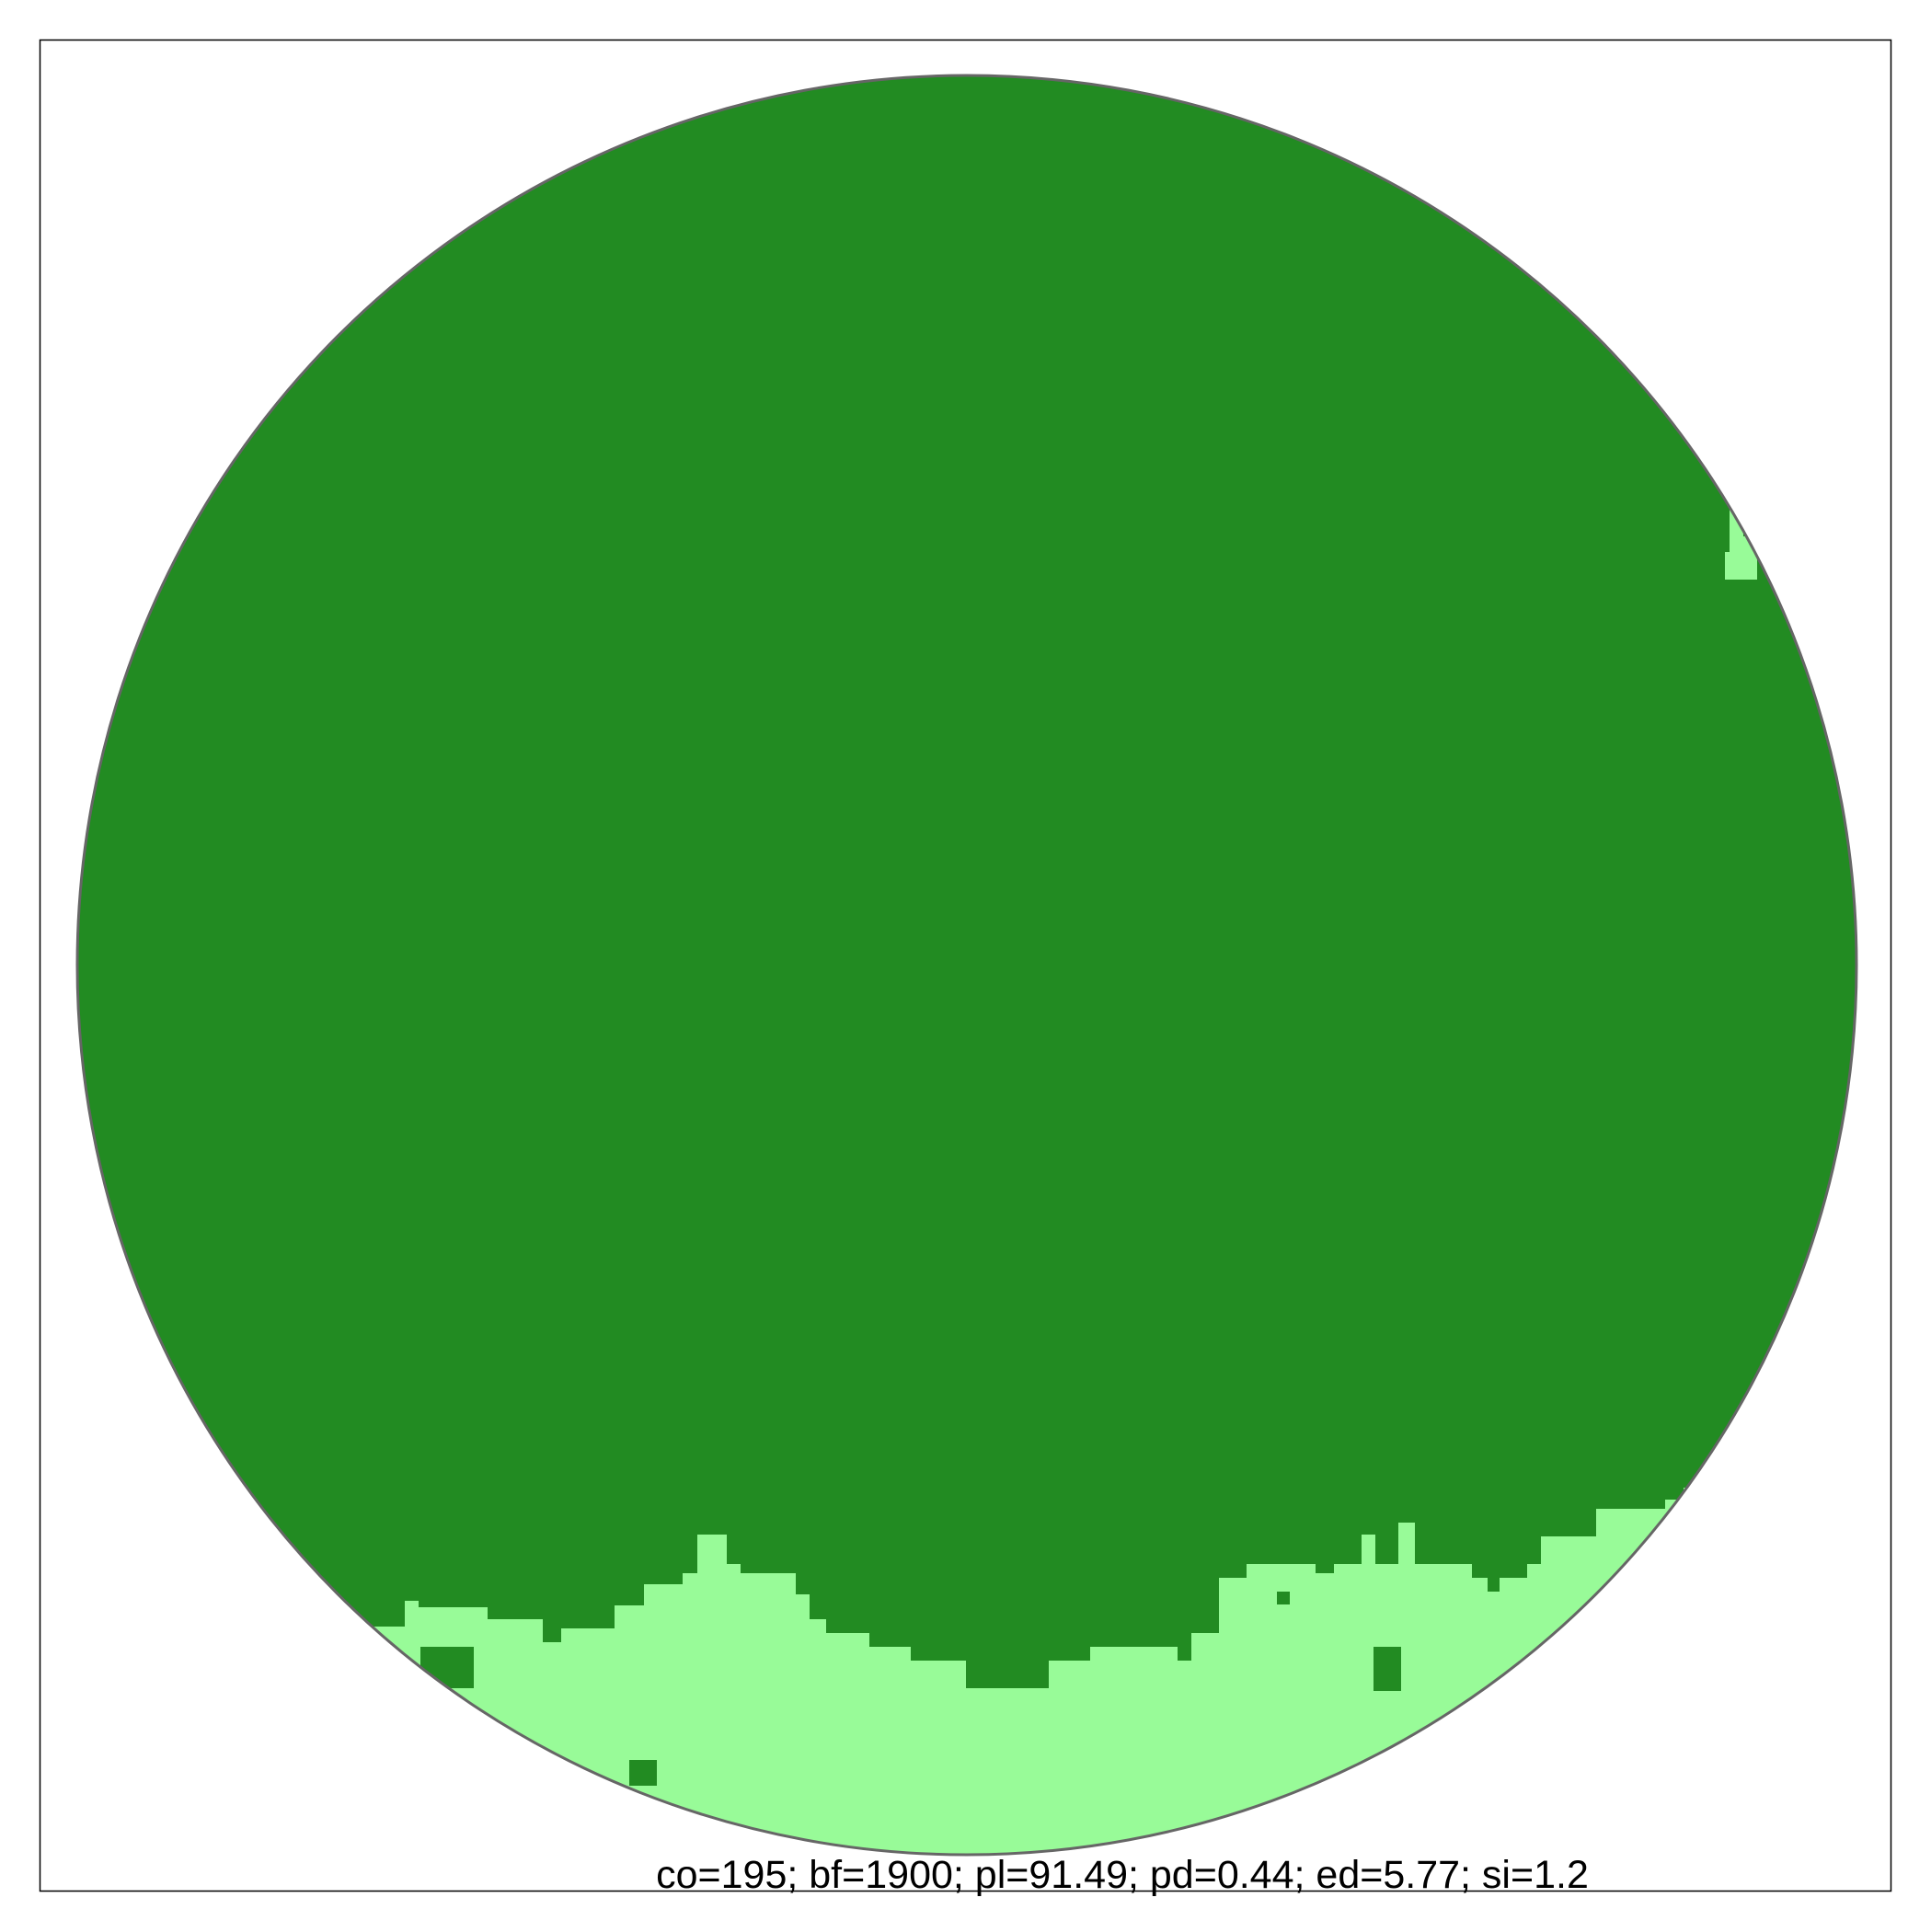 The image size is (1931, 1932). What do you see at coordinates (1388, 1669) in the screenshot?
I see `forest-patch-bottom-right` at bounding box center [1388, 1669].